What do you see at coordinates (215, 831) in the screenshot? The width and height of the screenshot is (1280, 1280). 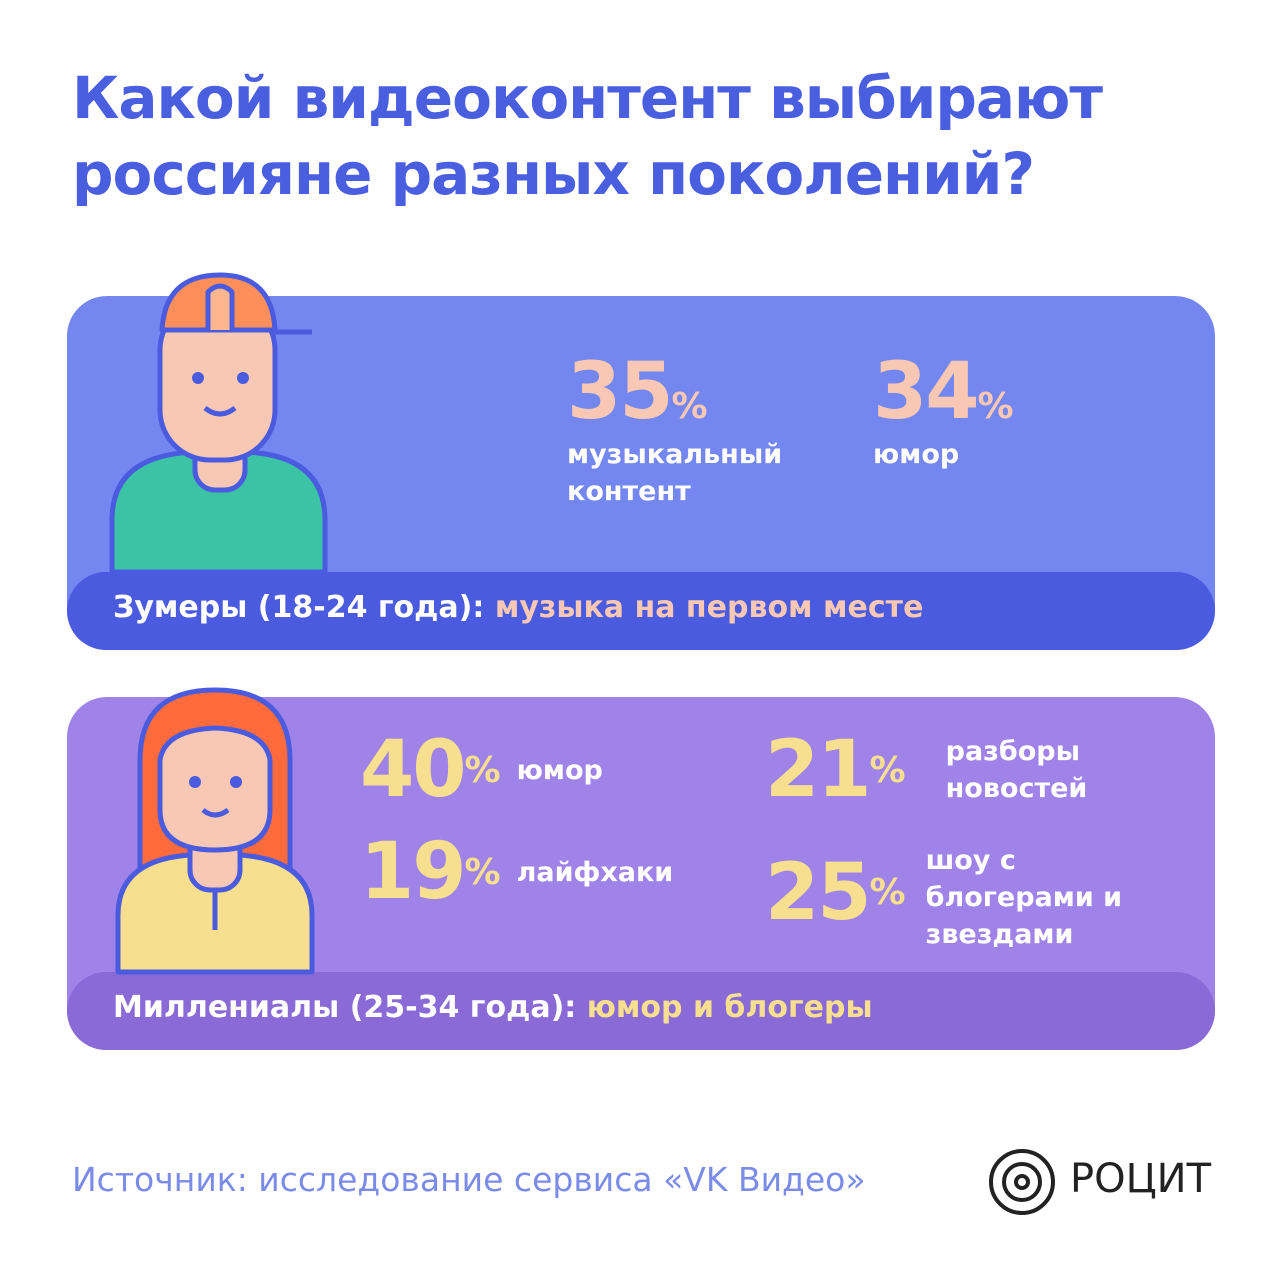 I see `girl-avatar` at bounding box center [215, 831].